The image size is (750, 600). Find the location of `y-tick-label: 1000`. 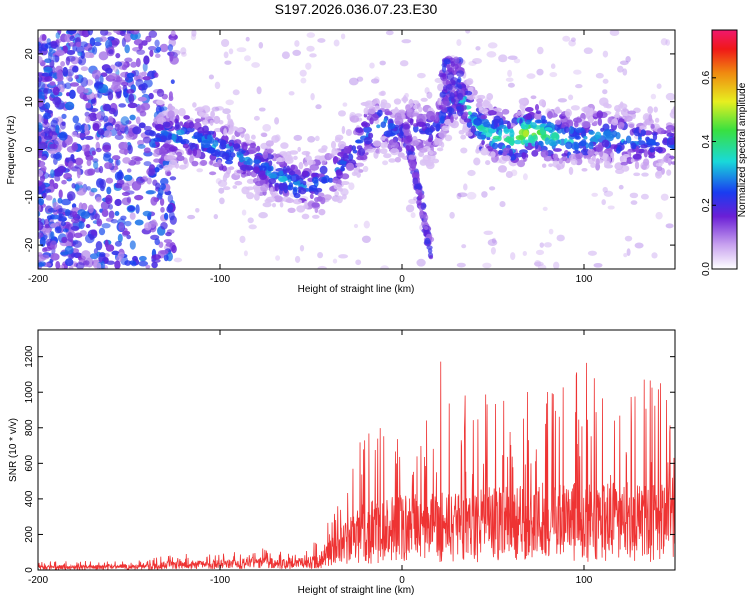

y-tick-label: 1000 is located at coordinates (29, 392).